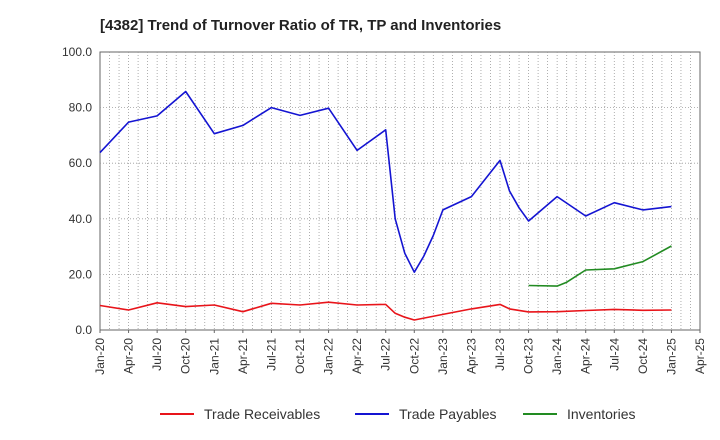 This screenshot has height=440, width=720. What do you see at coordinates (643, 356) in the screenshot?
I see `x-tick-label: Oct-24` at bounding box center [643, 356].